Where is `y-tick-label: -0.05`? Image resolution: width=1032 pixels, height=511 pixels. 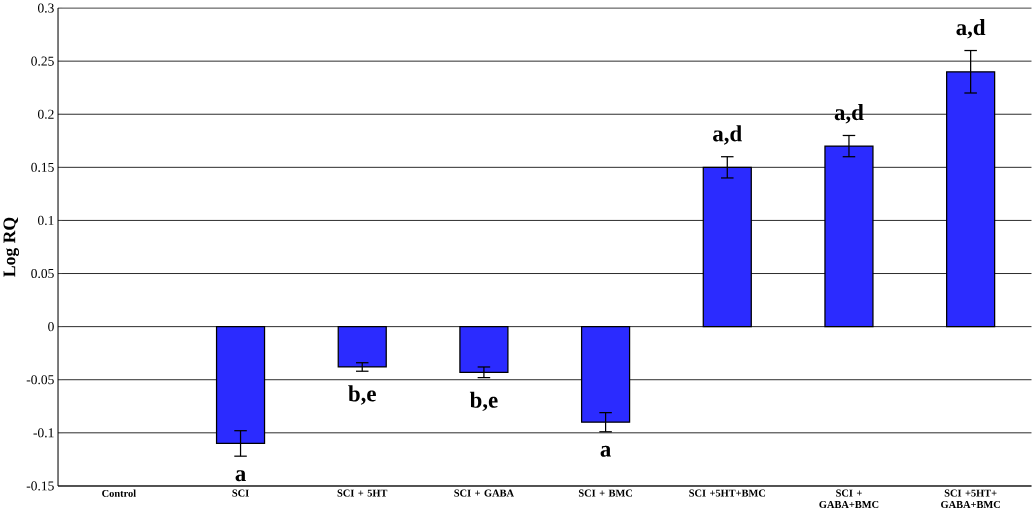 y-tick-label: -0.05 is located at coordinates (40, 379).